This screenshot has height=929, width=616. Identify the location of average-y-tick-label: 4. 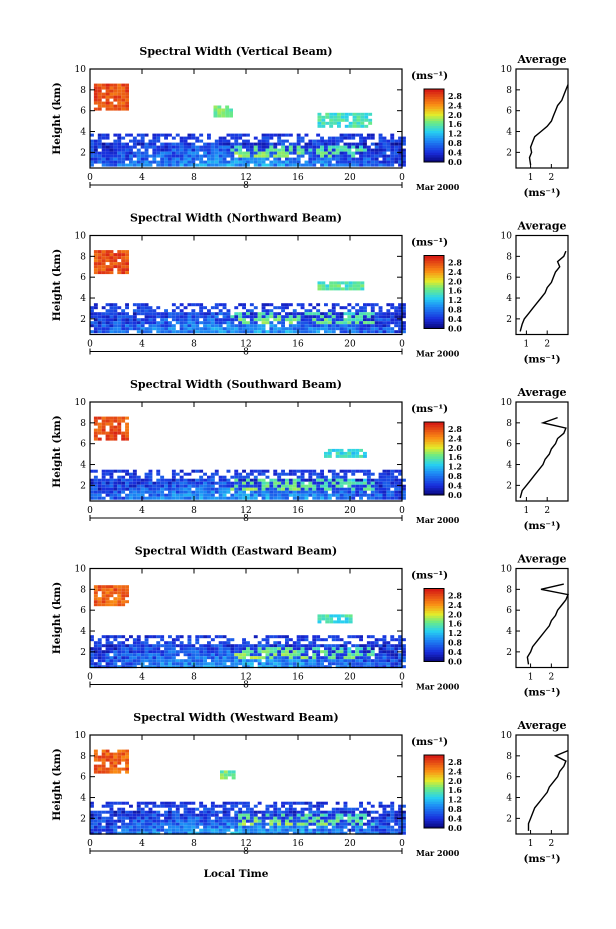
(509, 299).